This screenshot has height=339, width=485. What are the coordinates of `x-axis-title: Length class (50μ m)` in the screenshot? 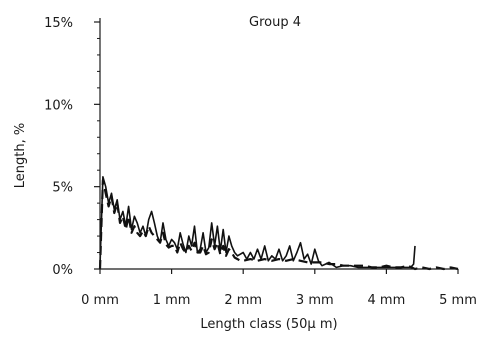 It's located at (268, 324).